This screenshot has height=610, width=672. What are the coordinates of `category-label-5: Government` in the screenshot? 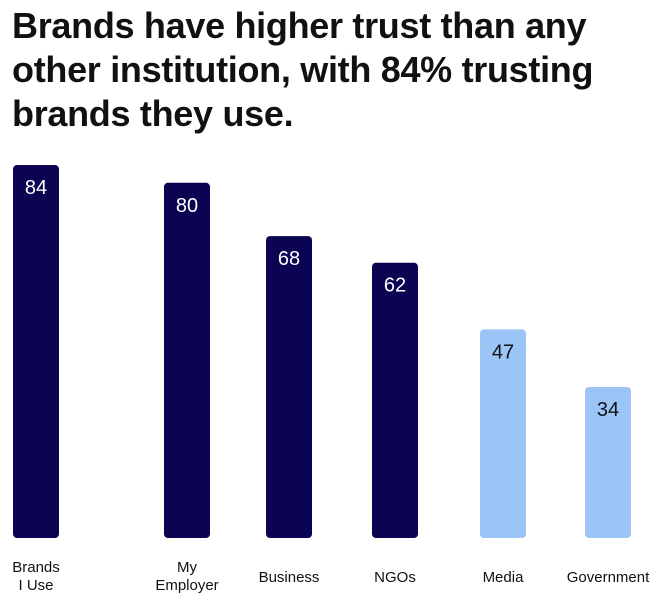 It's located at (608, 577).